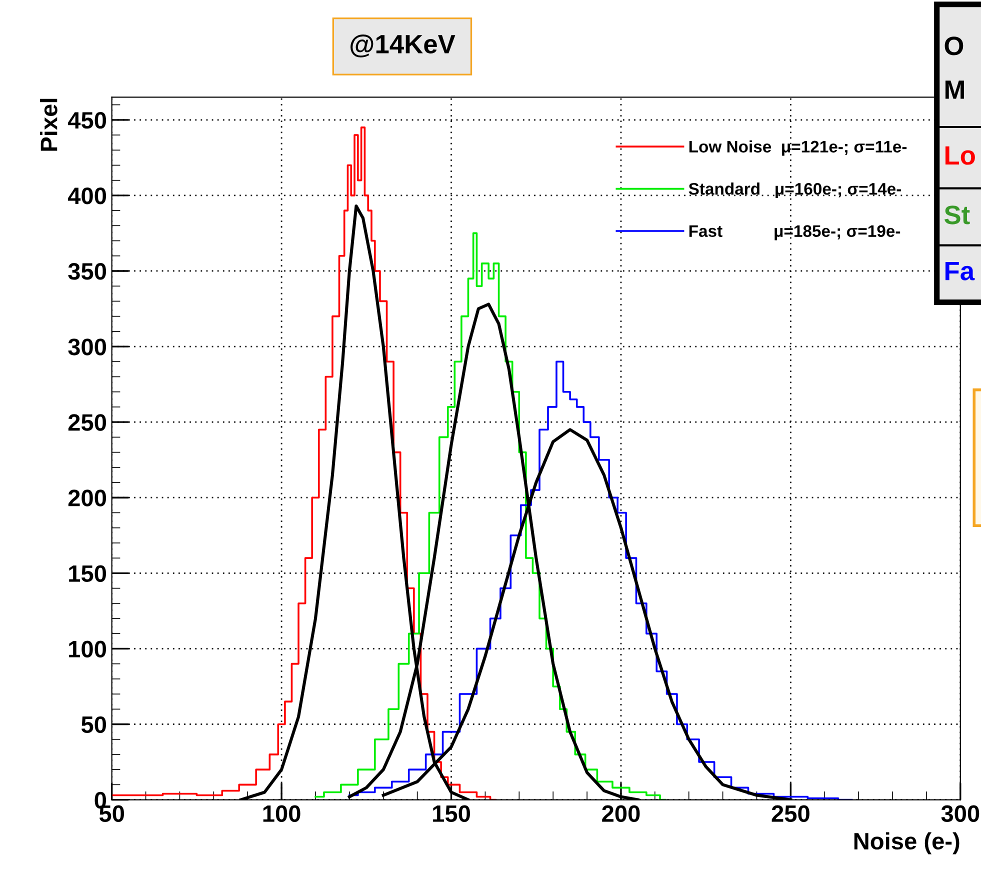 The image size is (981, 876). What do you see at coordinates (87, 498) in the screenshot?
I see `y-tick-label: 200` at bounding box center [87, 498].